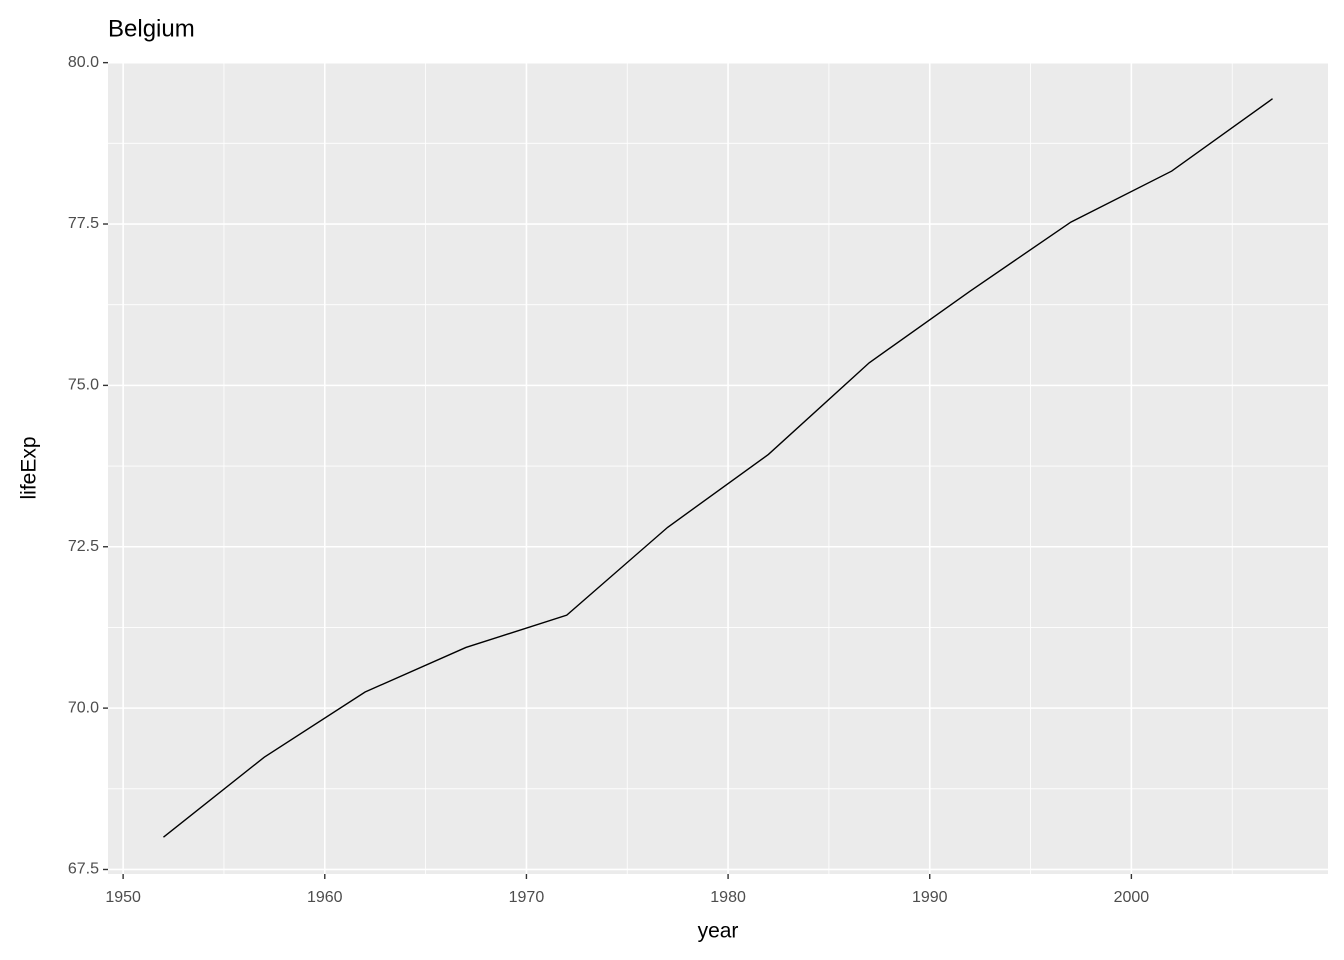 This screenshot has height=960, width=1344. Describe the element at coordinates (83, 546) in the screenshot. I see `y-tick-label: 72.5` at that location.